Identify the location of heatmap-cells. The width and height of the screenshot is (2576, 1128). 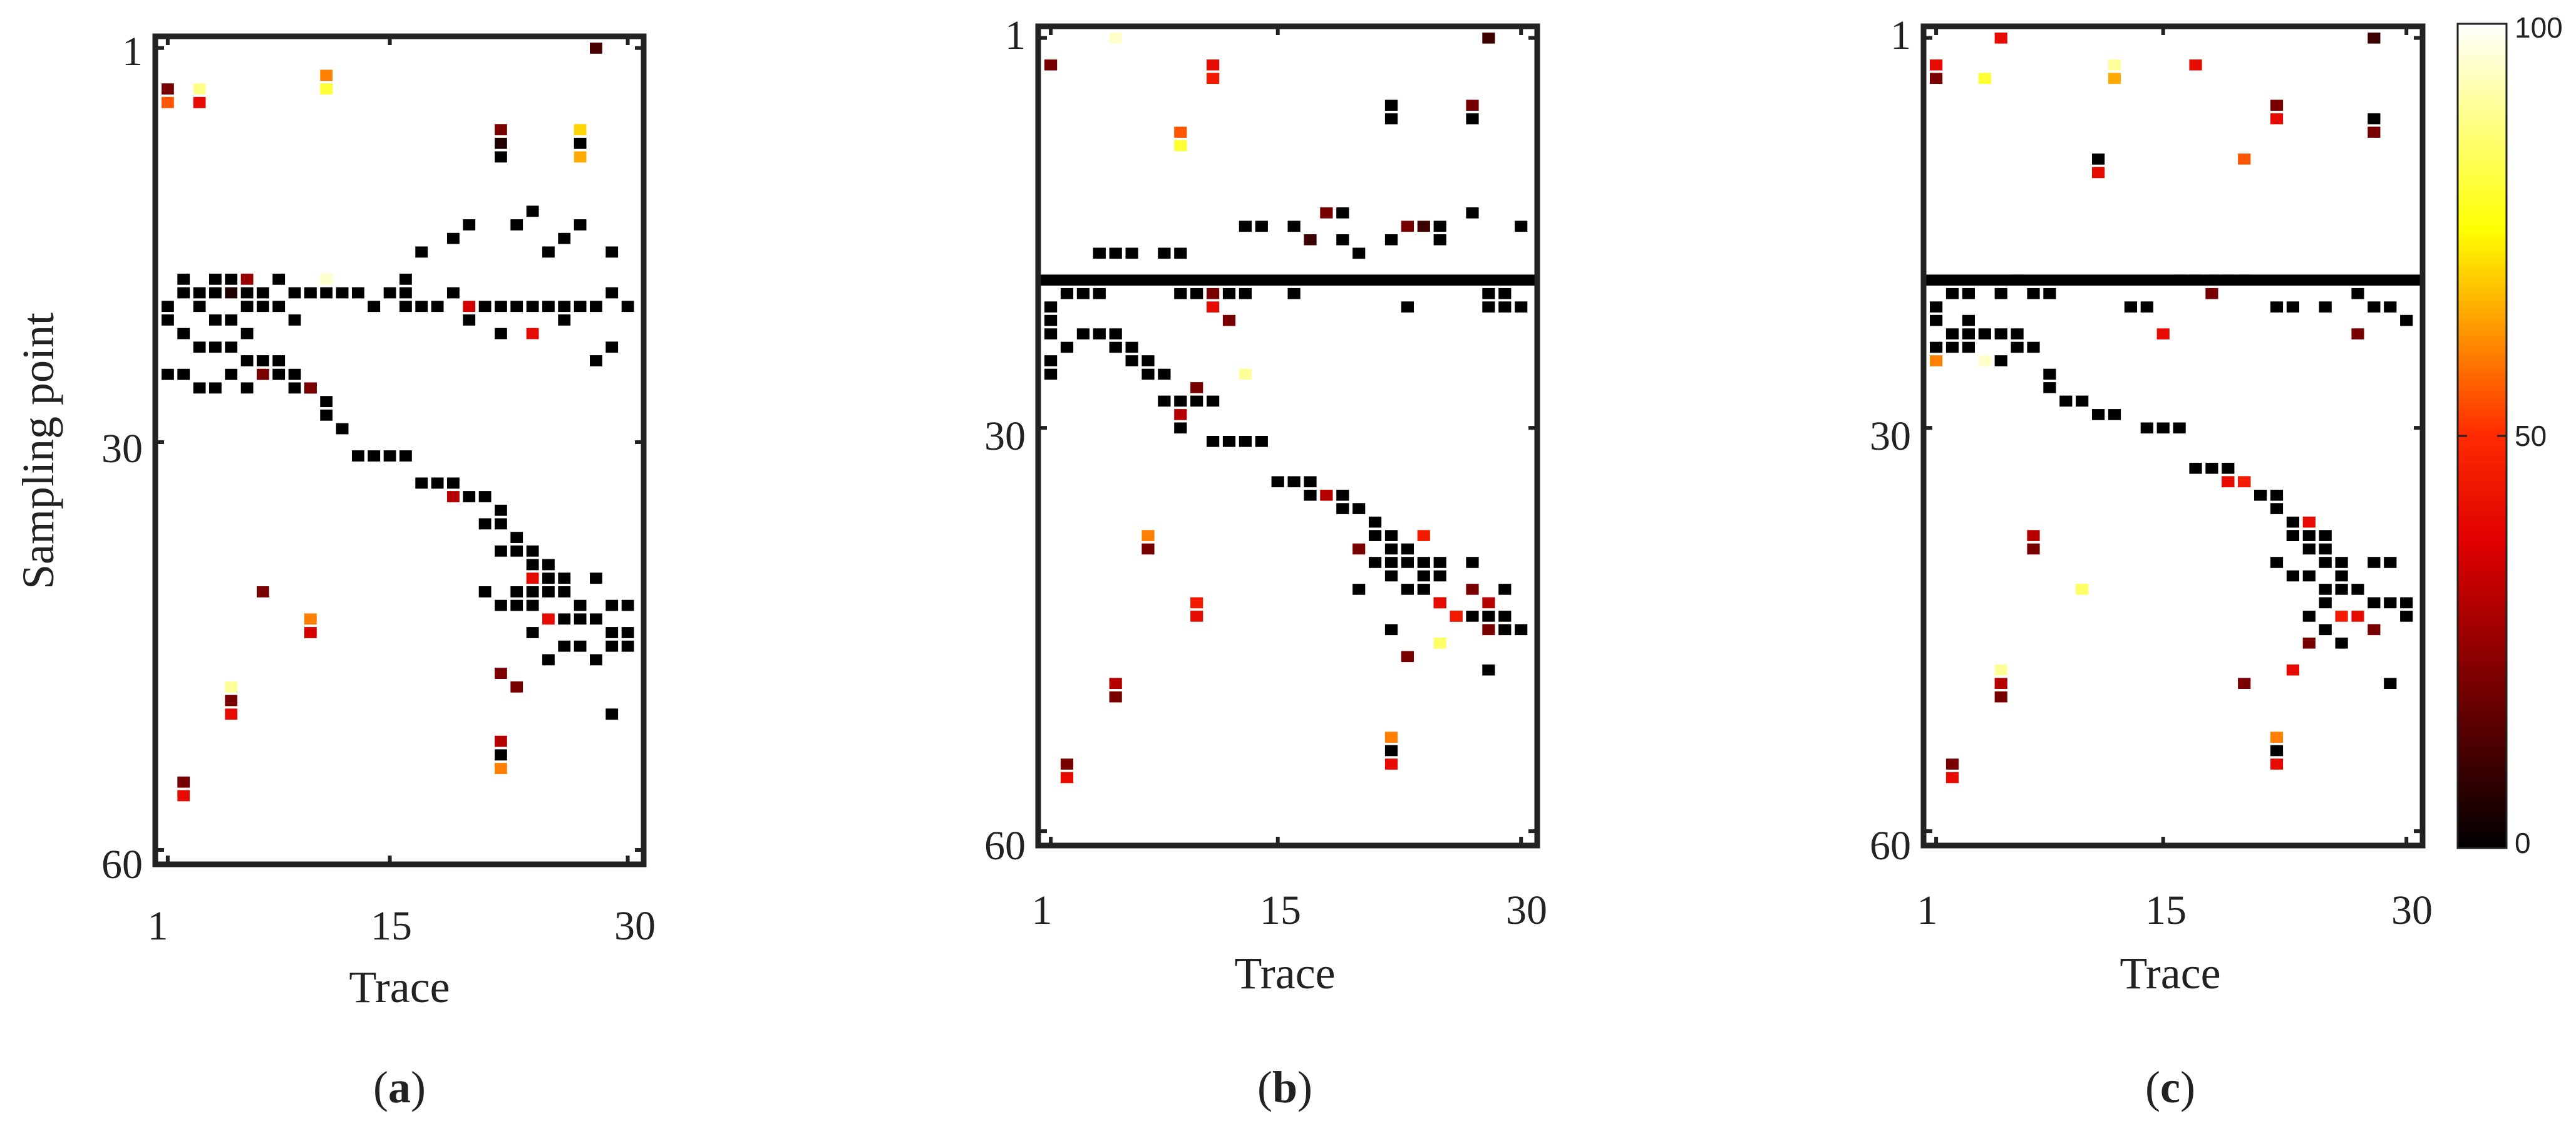
(398, 422).